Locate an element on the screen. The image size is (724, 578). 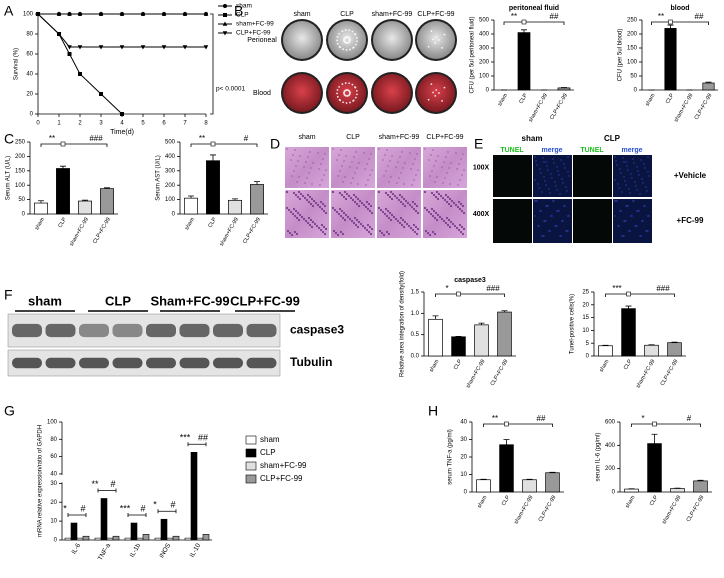
sig-label: *** is located at coordinates (125, 508).